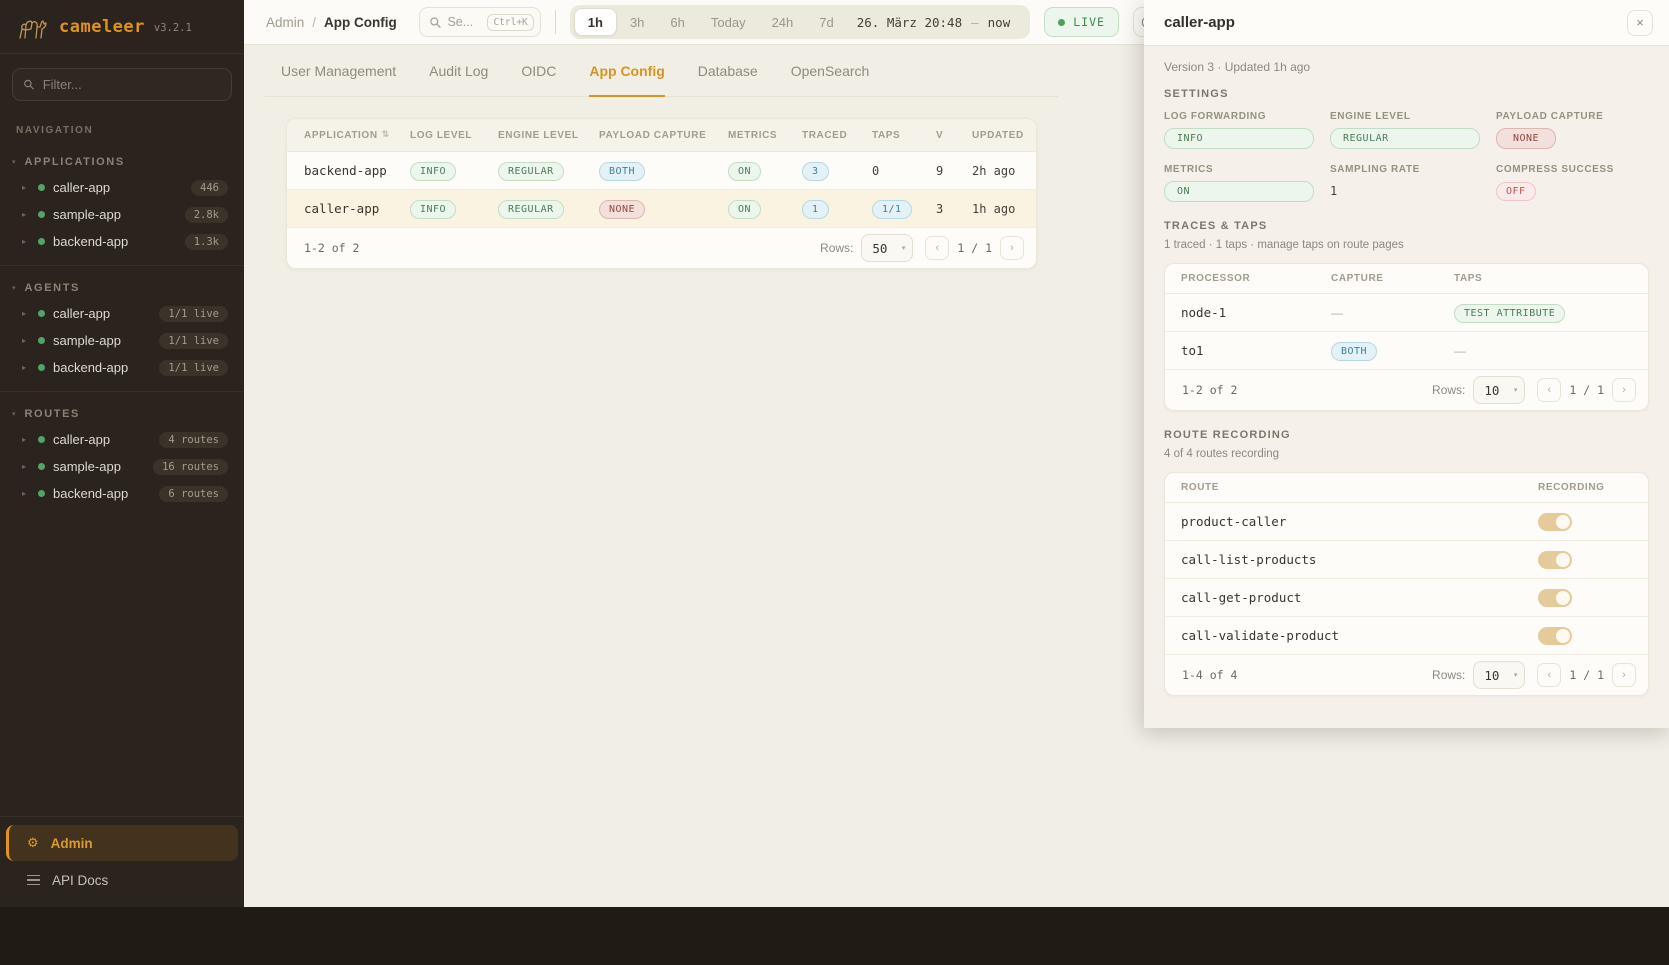  I want to click on field-payload-capture: PAYLOAD CAPTURE NONE, so click(1572, 130).